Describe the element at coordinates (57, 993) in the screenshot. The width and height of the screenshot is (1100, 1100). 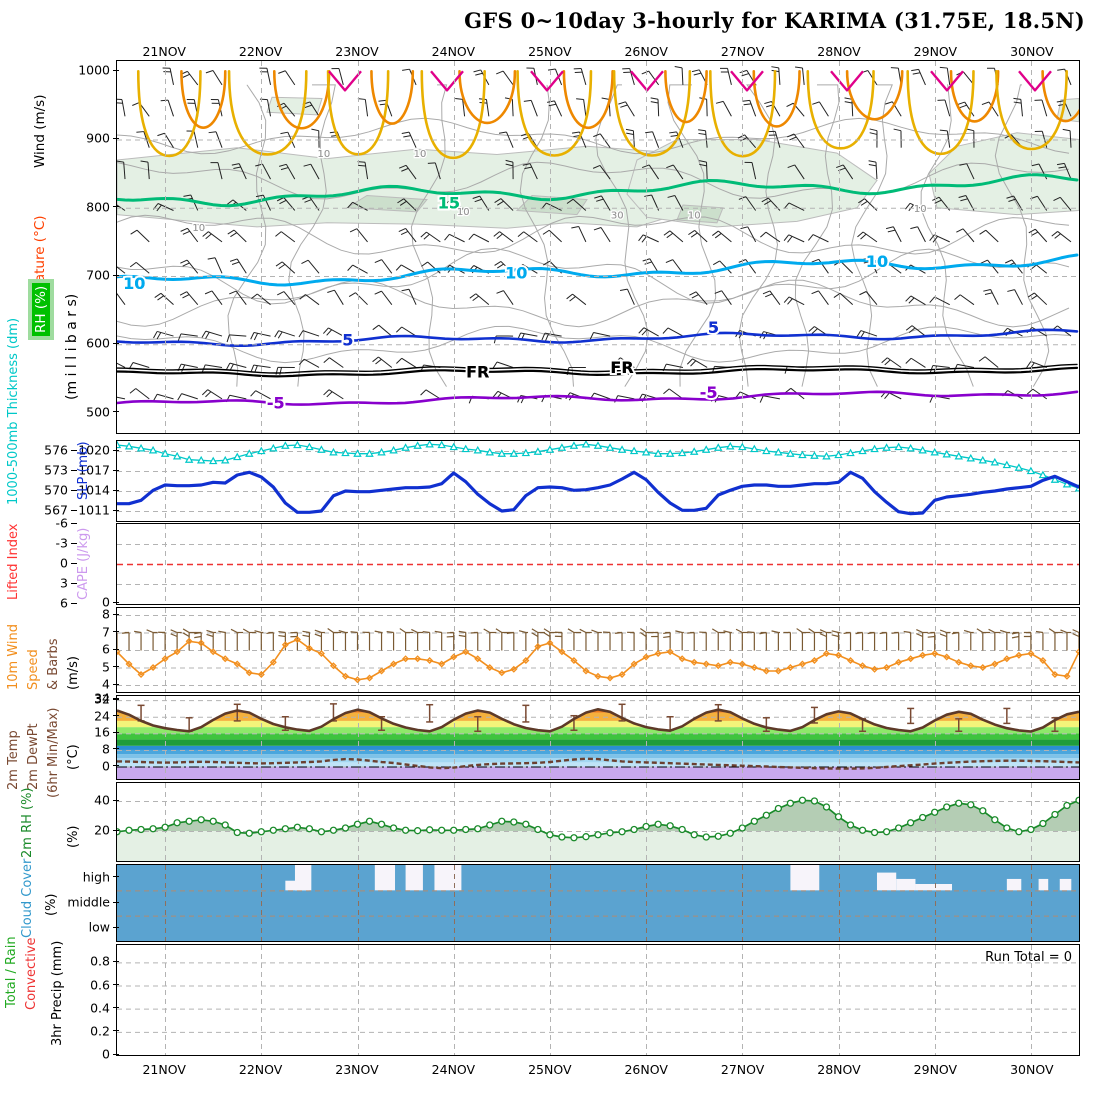
I see `precip-axis-label: 3hr Precip (mm)` at that location.